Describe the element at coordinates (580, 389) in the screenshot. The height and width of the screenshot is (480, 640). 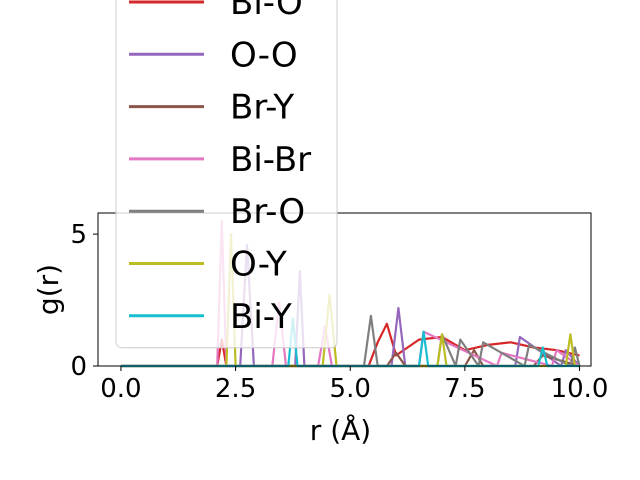
I see `x-tick-label: 10.0` at that location.